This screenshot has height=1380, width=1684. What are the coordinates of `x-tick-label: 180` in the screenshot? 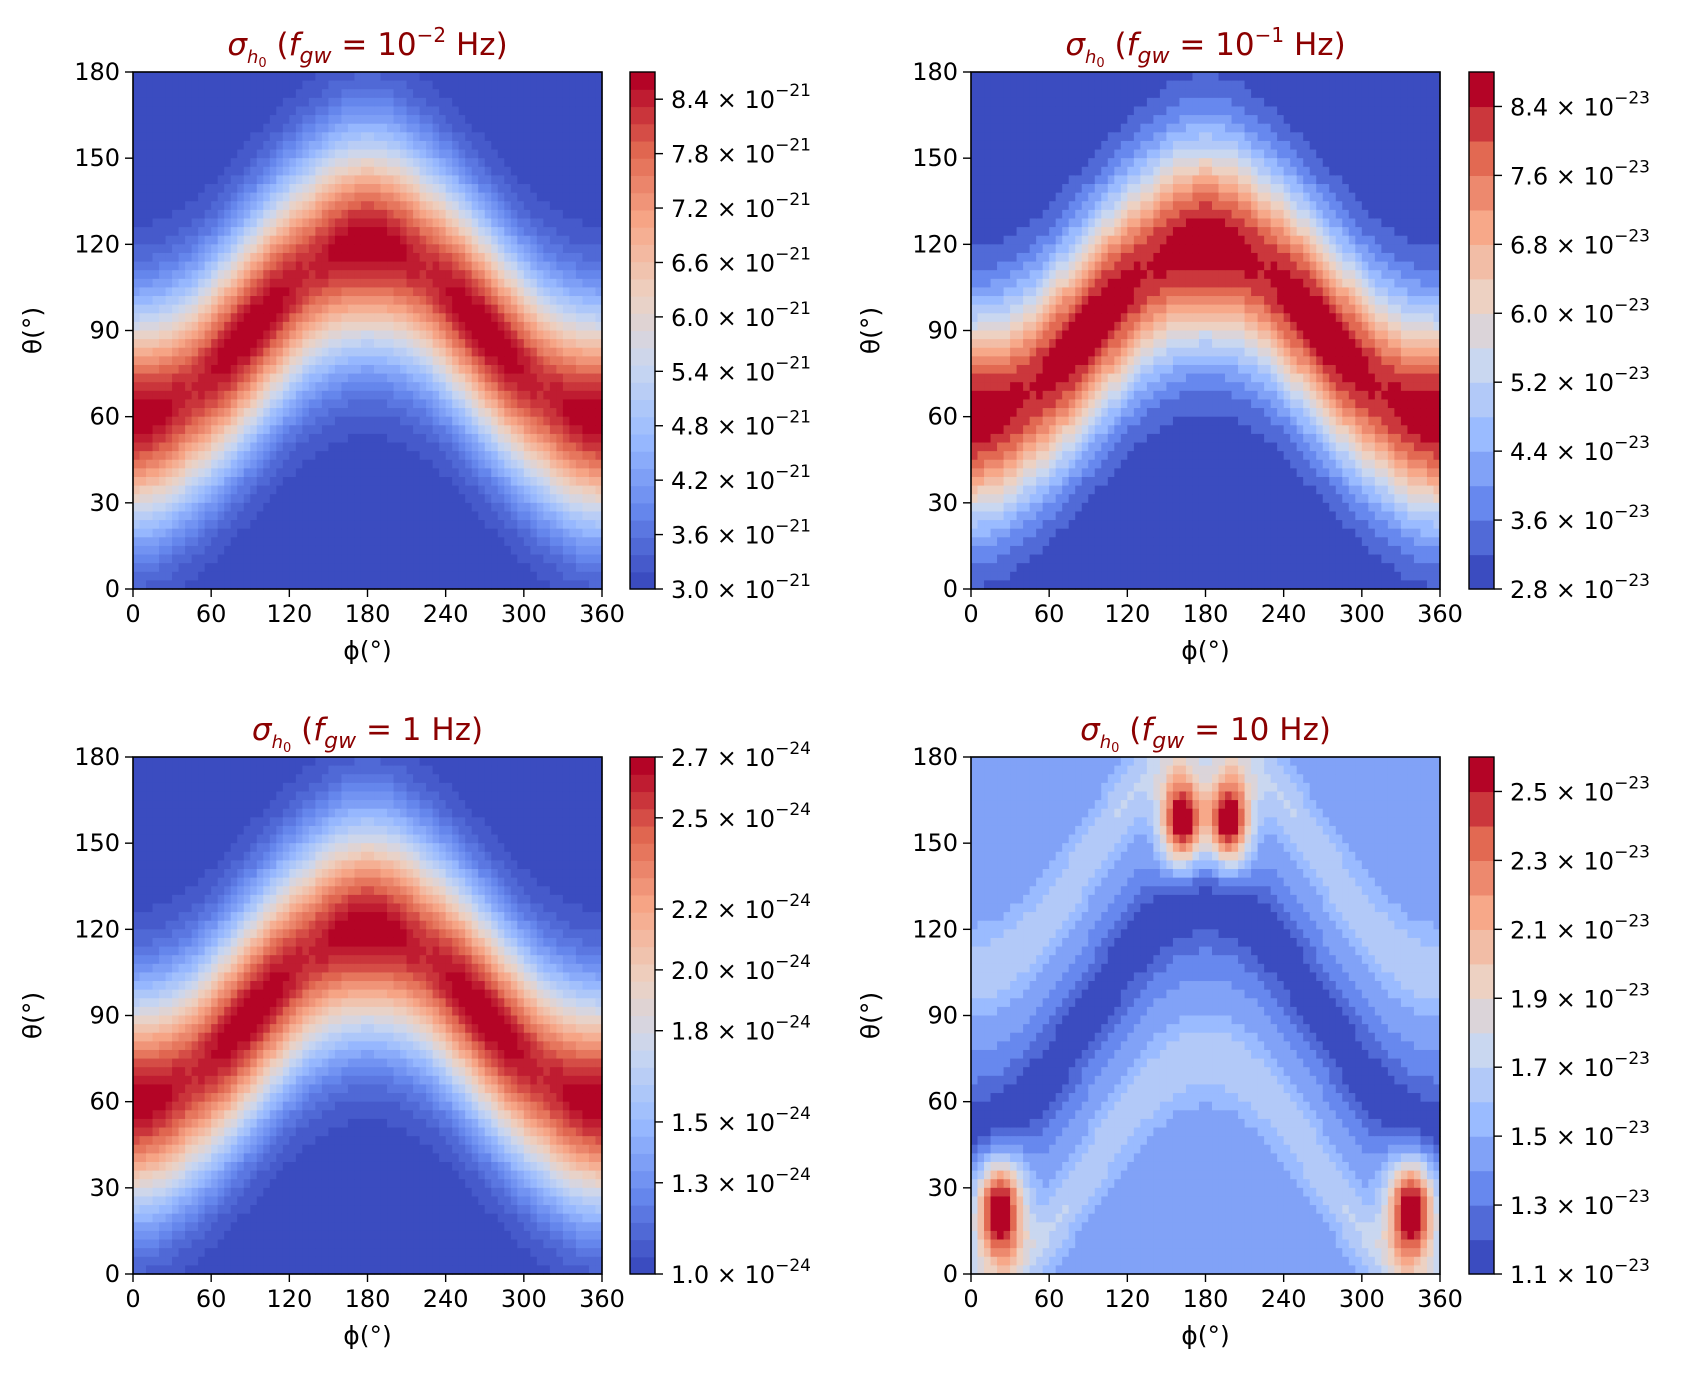 It's located at (368, 614).